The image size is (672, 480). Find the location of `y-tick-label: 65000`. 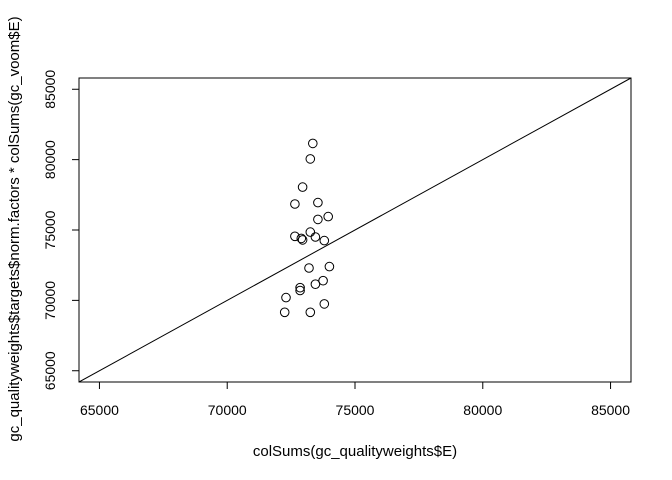

y-tick-label: 65000 is located at coordinates (50, 370).